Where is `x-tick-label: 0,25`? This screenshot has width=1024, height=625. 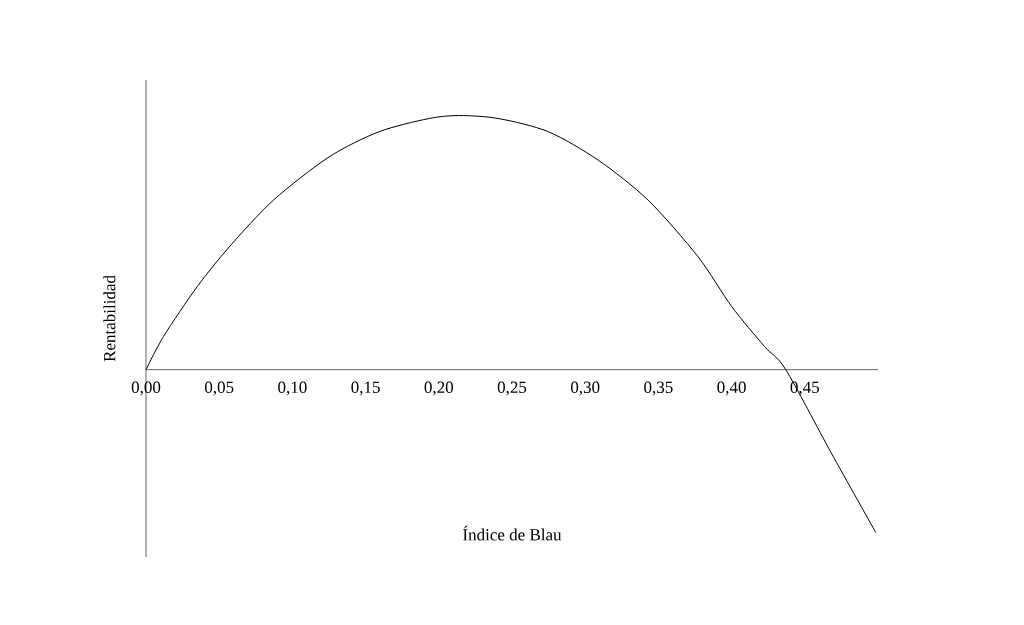
x-tick-label: 0,25 is located at coordinates (512, 388).